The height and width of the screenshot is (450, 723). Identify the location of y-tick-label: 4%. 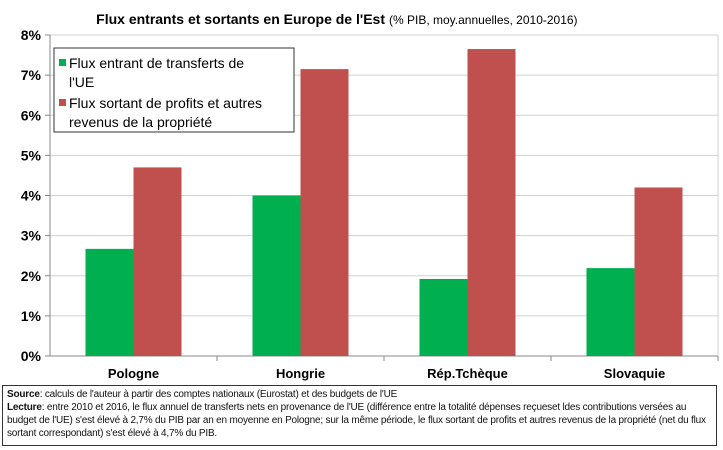
(31, 196).